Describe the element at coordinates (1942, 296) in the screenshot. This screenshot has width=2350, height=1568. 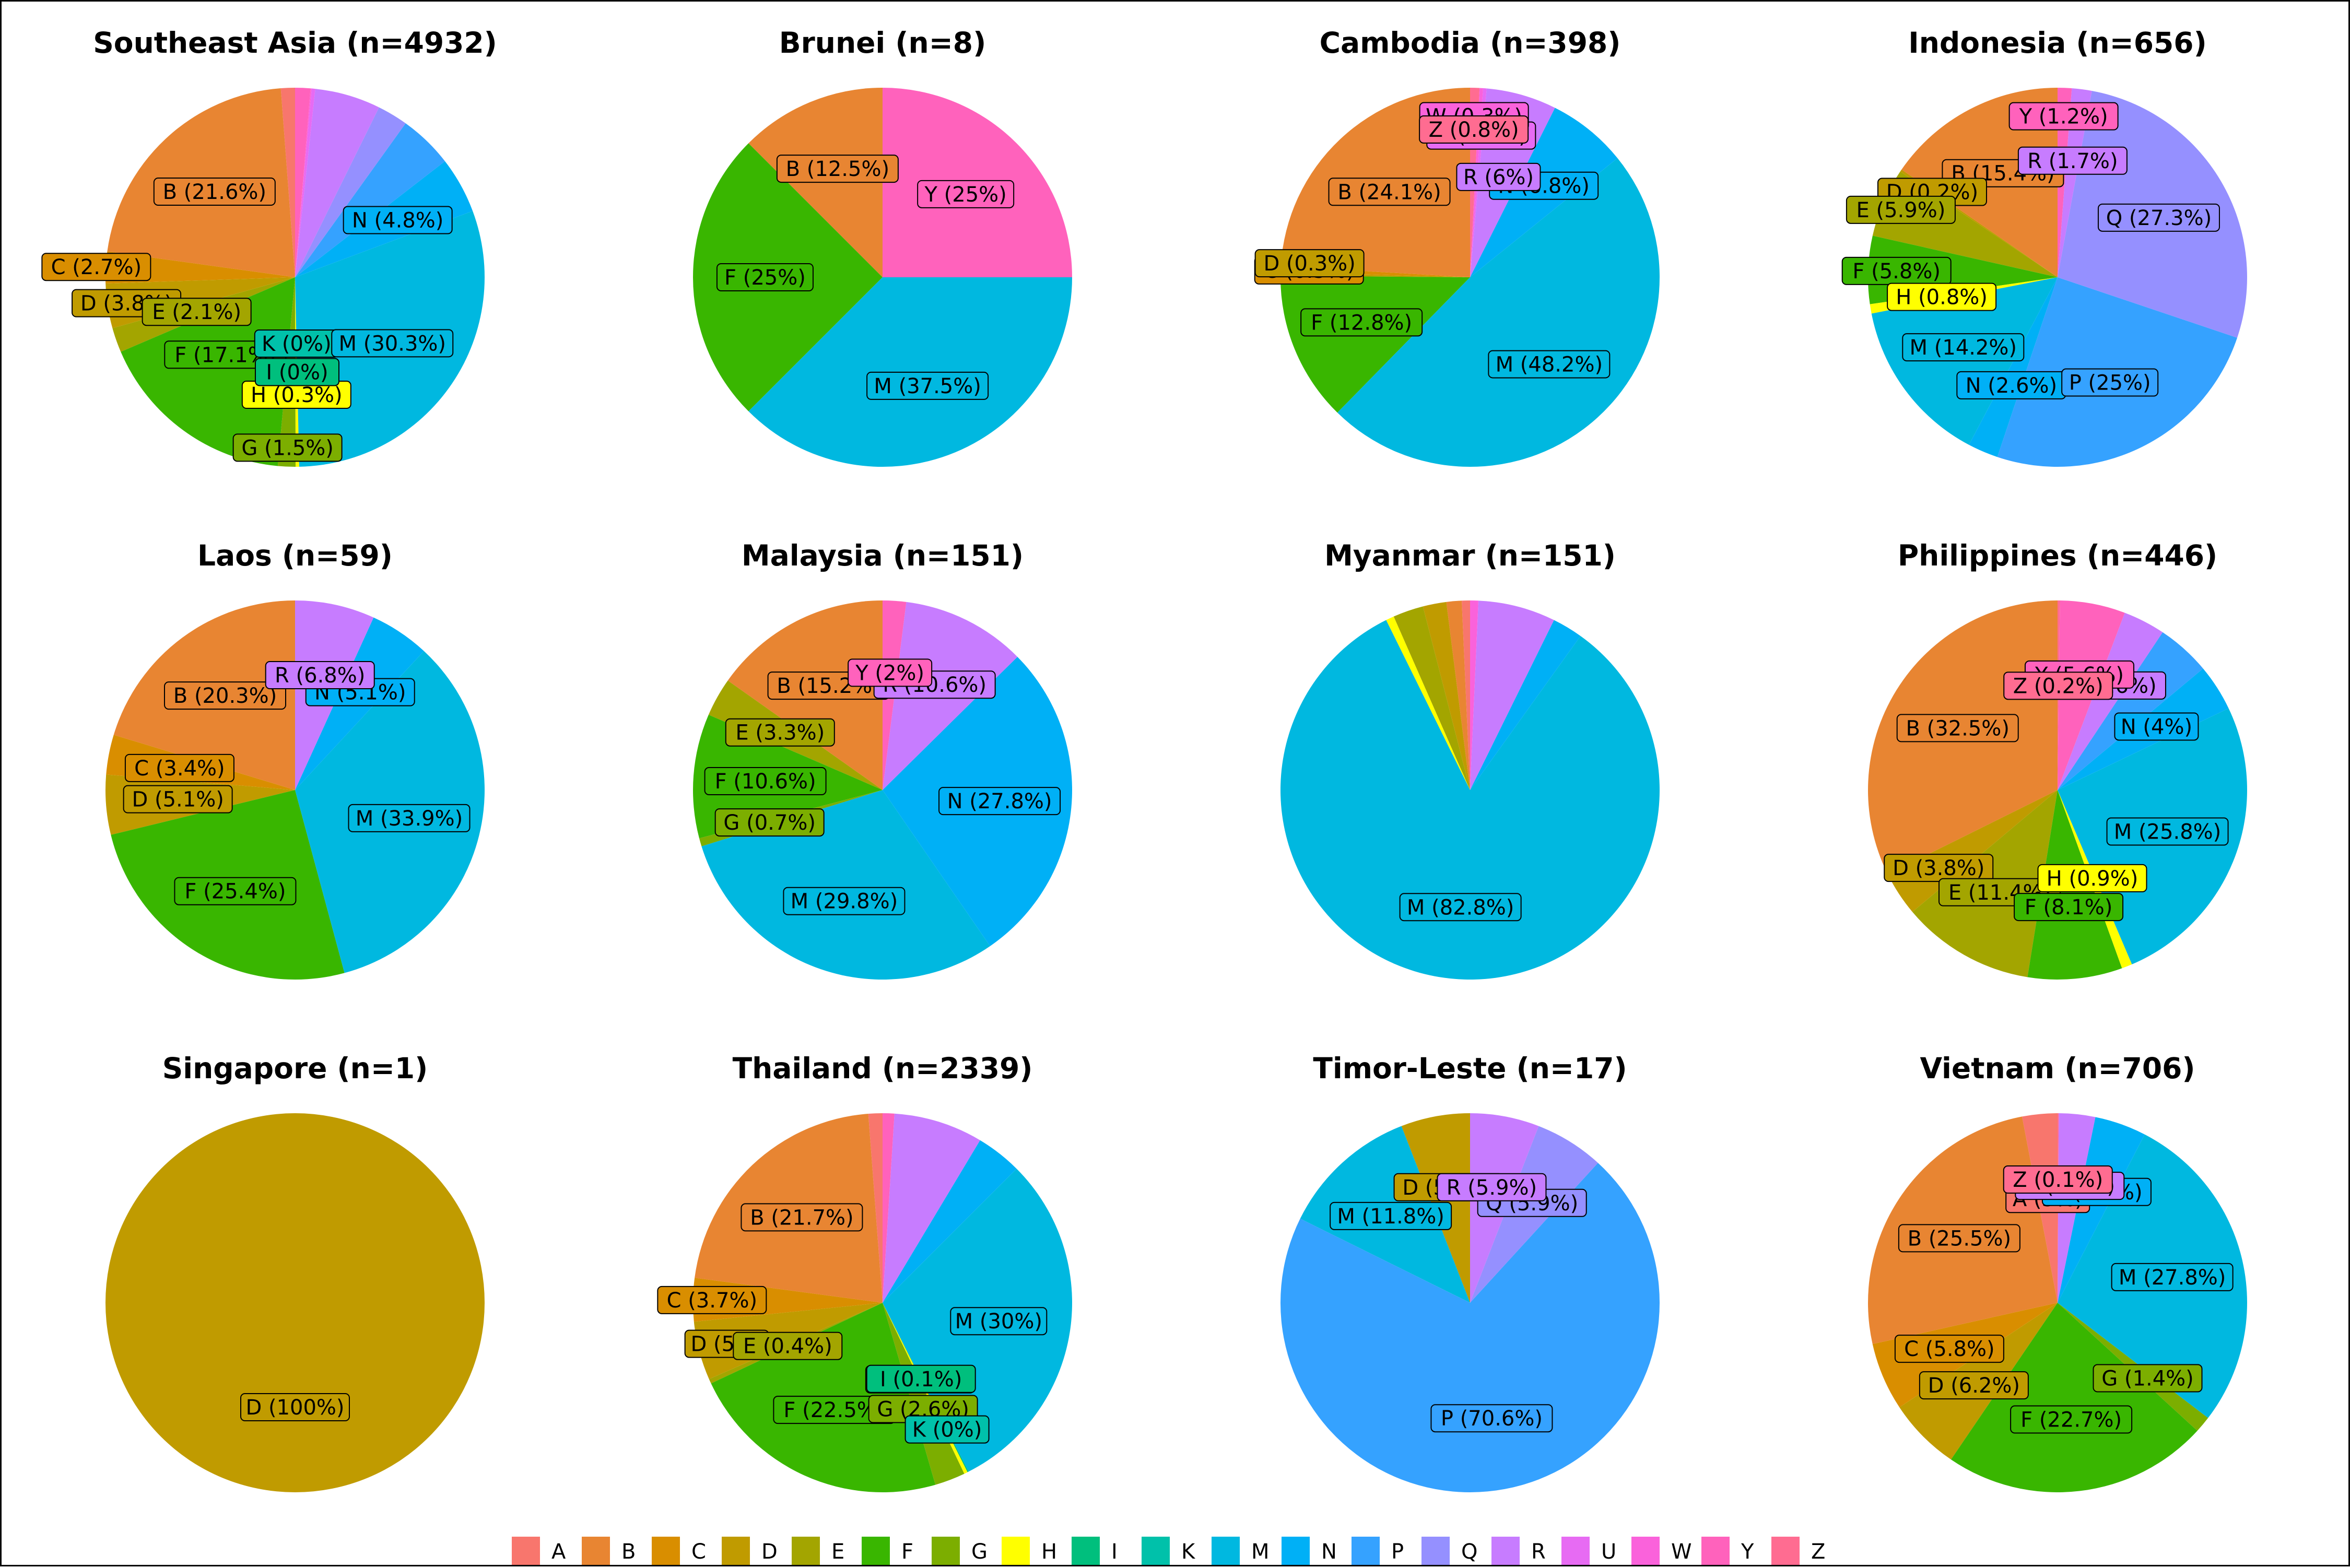
I see `slice-label-box-indonesia-h` at that location.